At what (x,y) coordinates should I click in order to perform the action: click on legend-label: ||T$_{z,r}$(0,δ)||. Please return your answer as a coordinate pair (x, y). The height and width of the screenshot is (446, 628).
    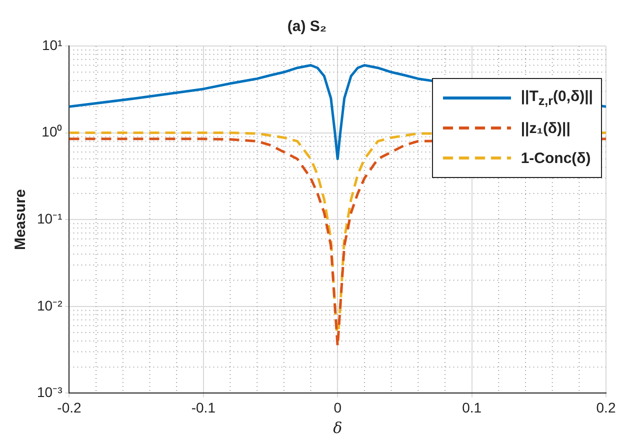
    Looking at the image, I should click on (556, 98).